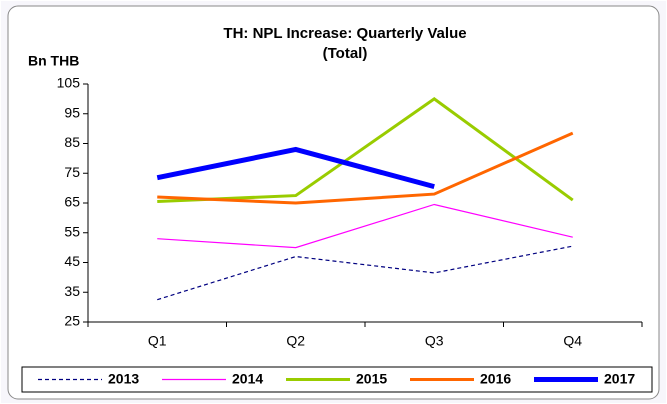 Image resolution: width=667 pixels, height=404 pixels. I want to click on legend-label: 2017, so click(619, 379).